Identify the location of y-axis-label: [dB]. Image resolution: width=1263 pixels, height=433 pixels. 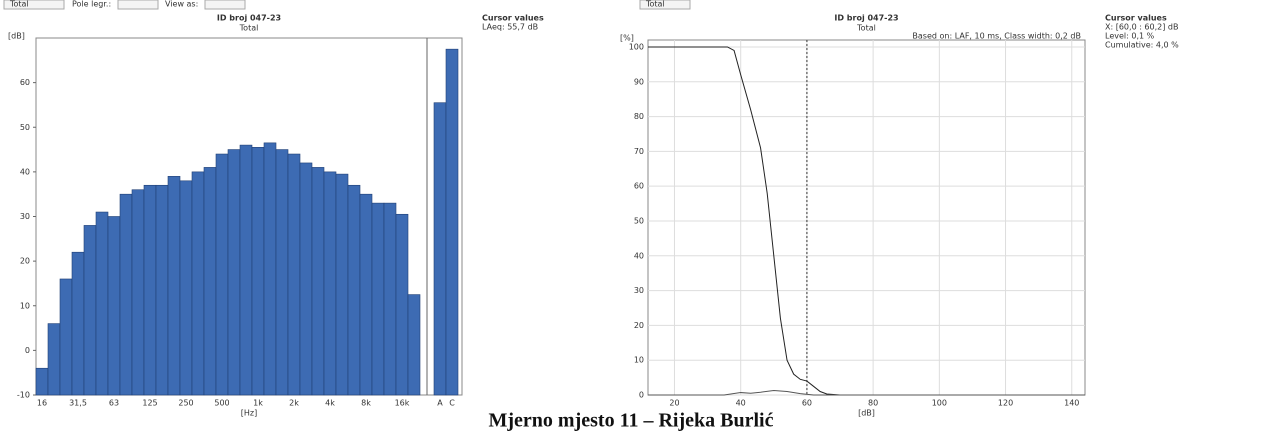
(16, 36).